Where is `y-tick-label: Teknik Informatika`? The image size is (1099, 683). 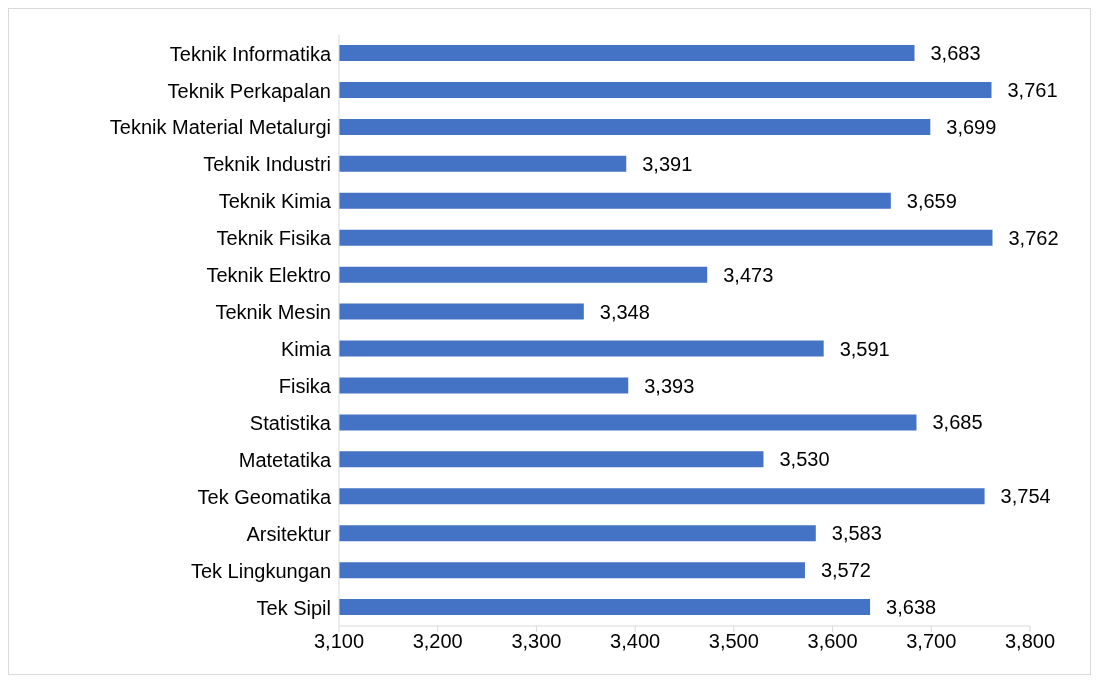 y-tick-label: Teknik Informatika is located at coordinates (250, 53).